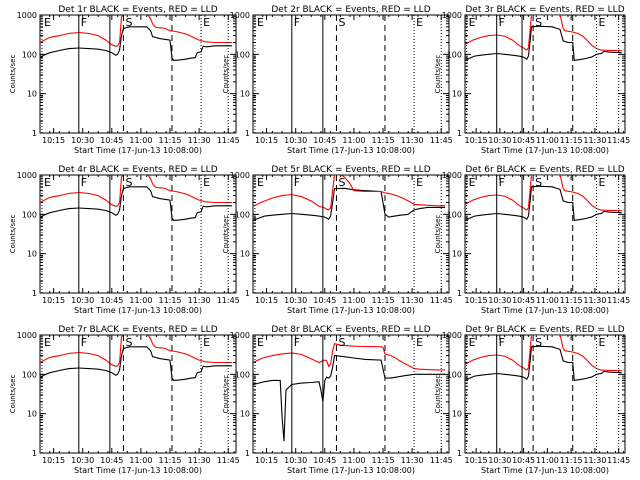 The width and height of the screenshot is (640, 480). What do you see at coordinates (350, 10) in the screenshot?
I see `panel-title: Det 2r BLACK = Events, RED = LLD` at bounding box center [350, 10].